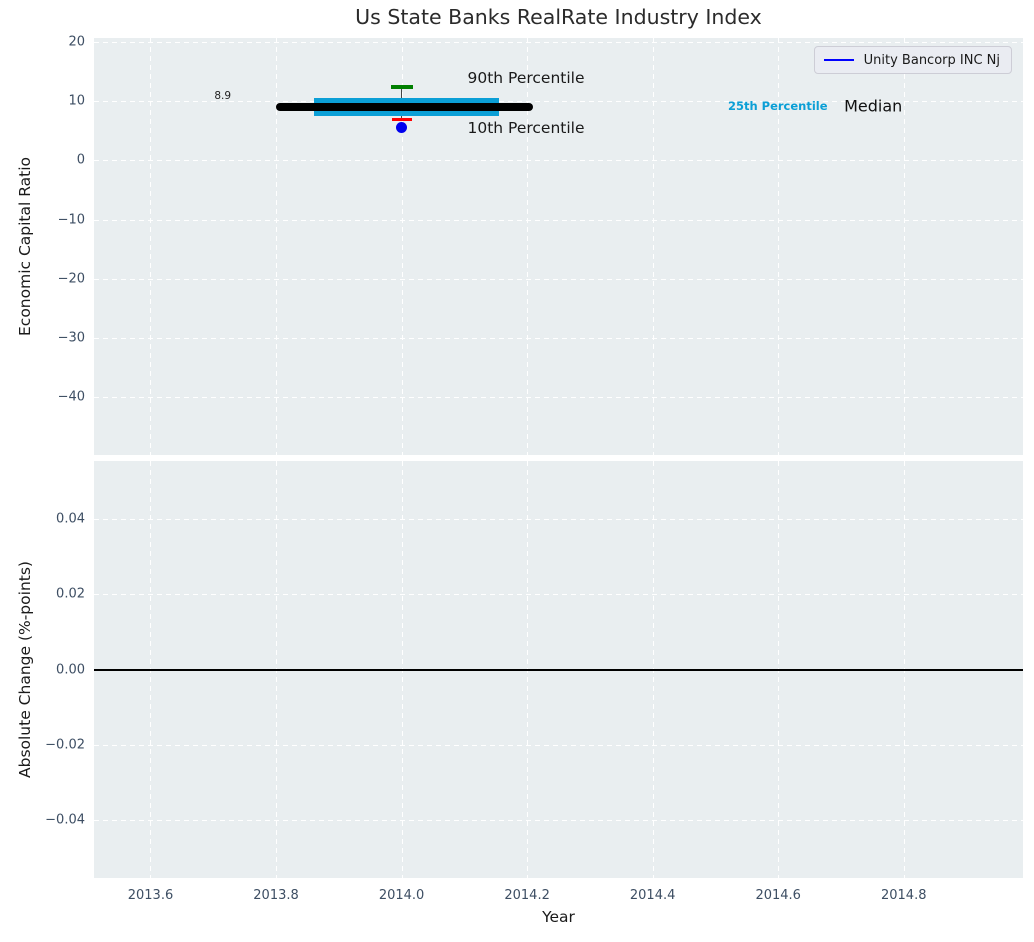  What do you see at coordinates (70, 669) in the screenshot?
I see `y-tick-label: 0.00` at bounding box center [70, 669].